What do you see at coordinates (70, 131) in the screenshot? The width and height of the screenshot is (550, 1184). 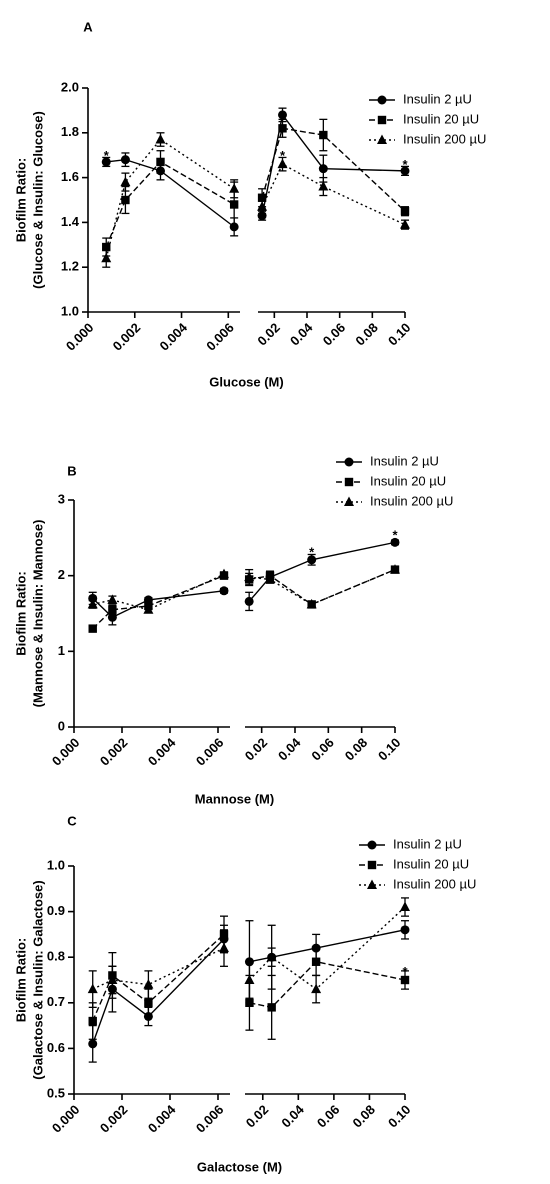 I see `y-tick-label: 1.8` at bounding box center [70, 131].